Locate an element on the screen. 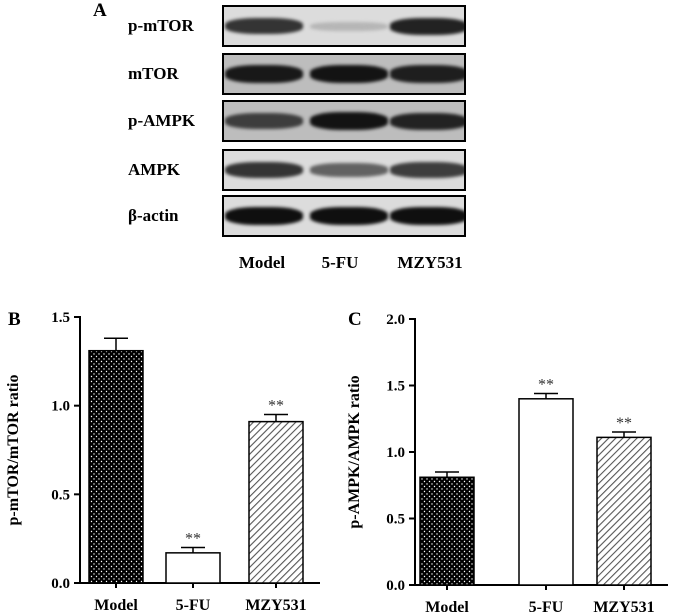 Image resolution: width=685 pixels, height=615 pixels. blot-label-ampk: AMPK is located at coordinates (154, 169).